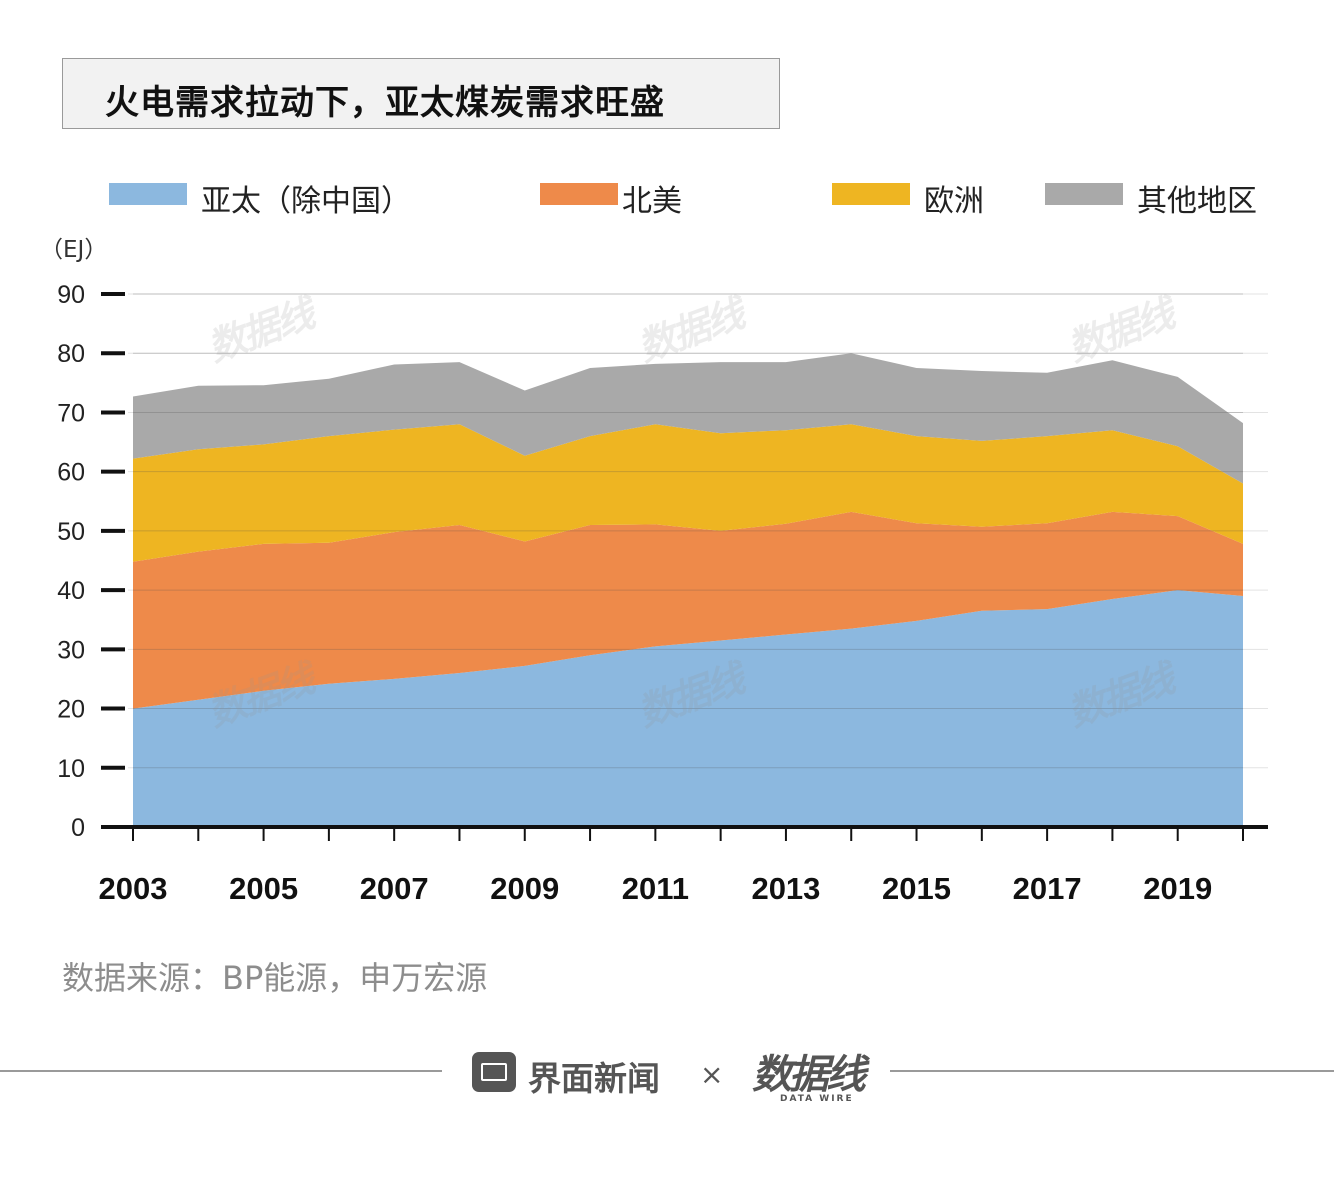 This screenshot has width=1334, height=1179. Describe the element at coordinates (594, 1078) in the screenshot. I see `brand-name: 界面新闻` at that location.